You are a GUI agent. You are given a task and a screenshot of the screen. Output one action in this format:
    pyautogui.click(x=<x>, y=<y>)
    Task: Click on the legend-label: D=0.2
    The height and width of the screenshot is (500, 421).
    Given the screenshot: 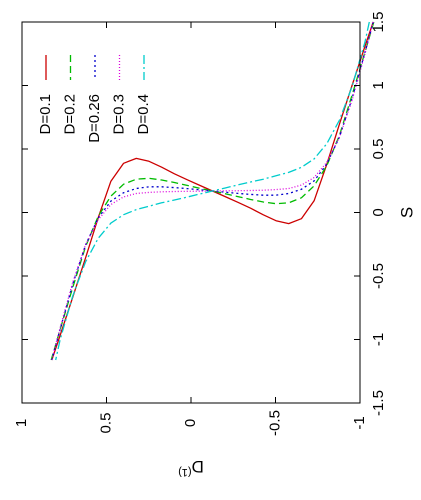 What is the action you would take?
    pyautogui.click(x=69, y=114)
    